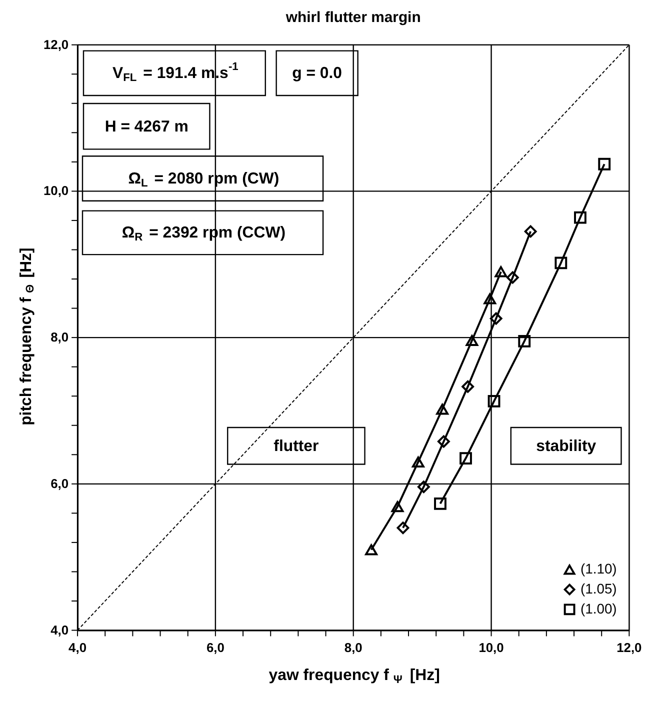  Describe the element at coordinates (27, 337) in the screenshot. I see `y-axis-title: pitch frequency fΘ [Hz]` at that location.